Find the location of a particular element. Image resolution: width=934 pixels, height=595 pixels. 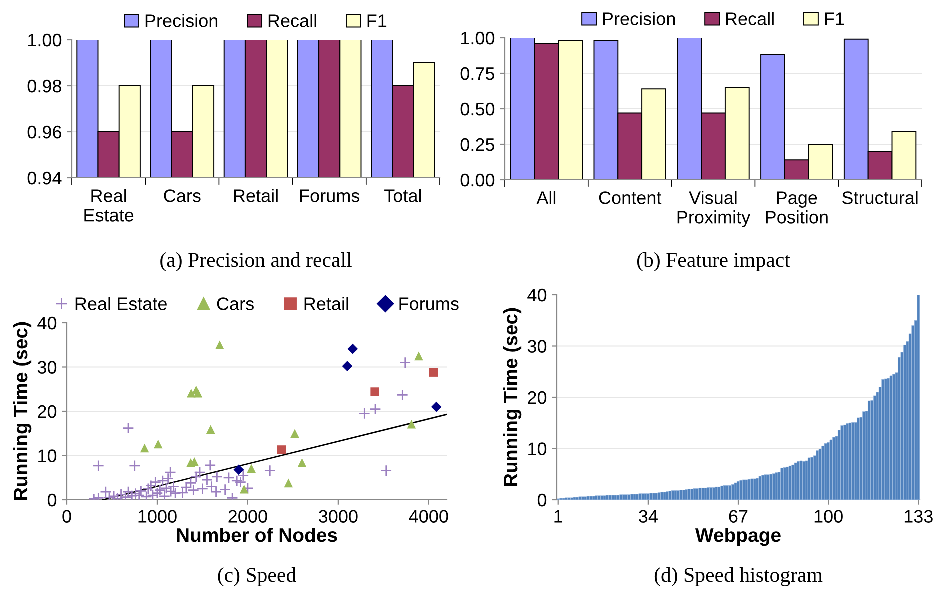

legend-label: Forums is located at coordinates (429, 304).